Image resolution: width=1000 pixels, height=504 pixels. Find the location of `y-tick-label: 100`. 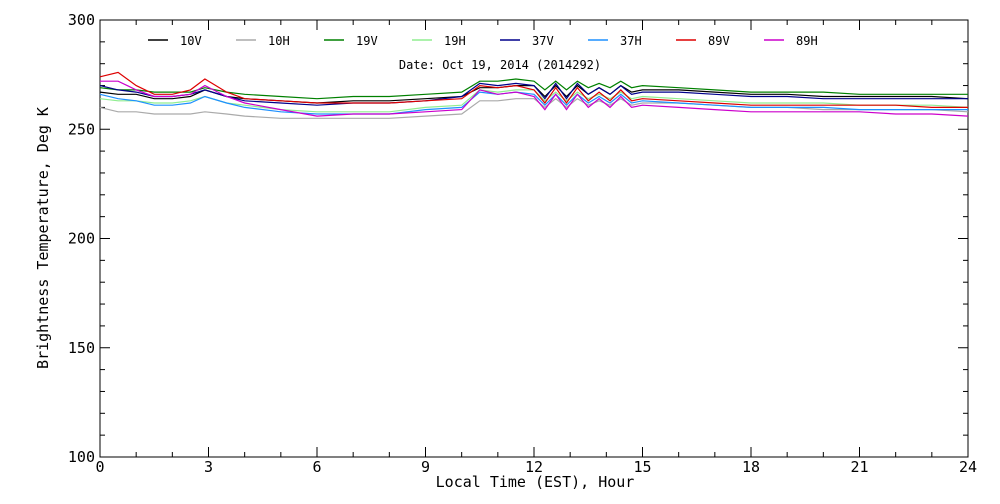

y-tick-label: 100 is located at coordinates (81, 457).